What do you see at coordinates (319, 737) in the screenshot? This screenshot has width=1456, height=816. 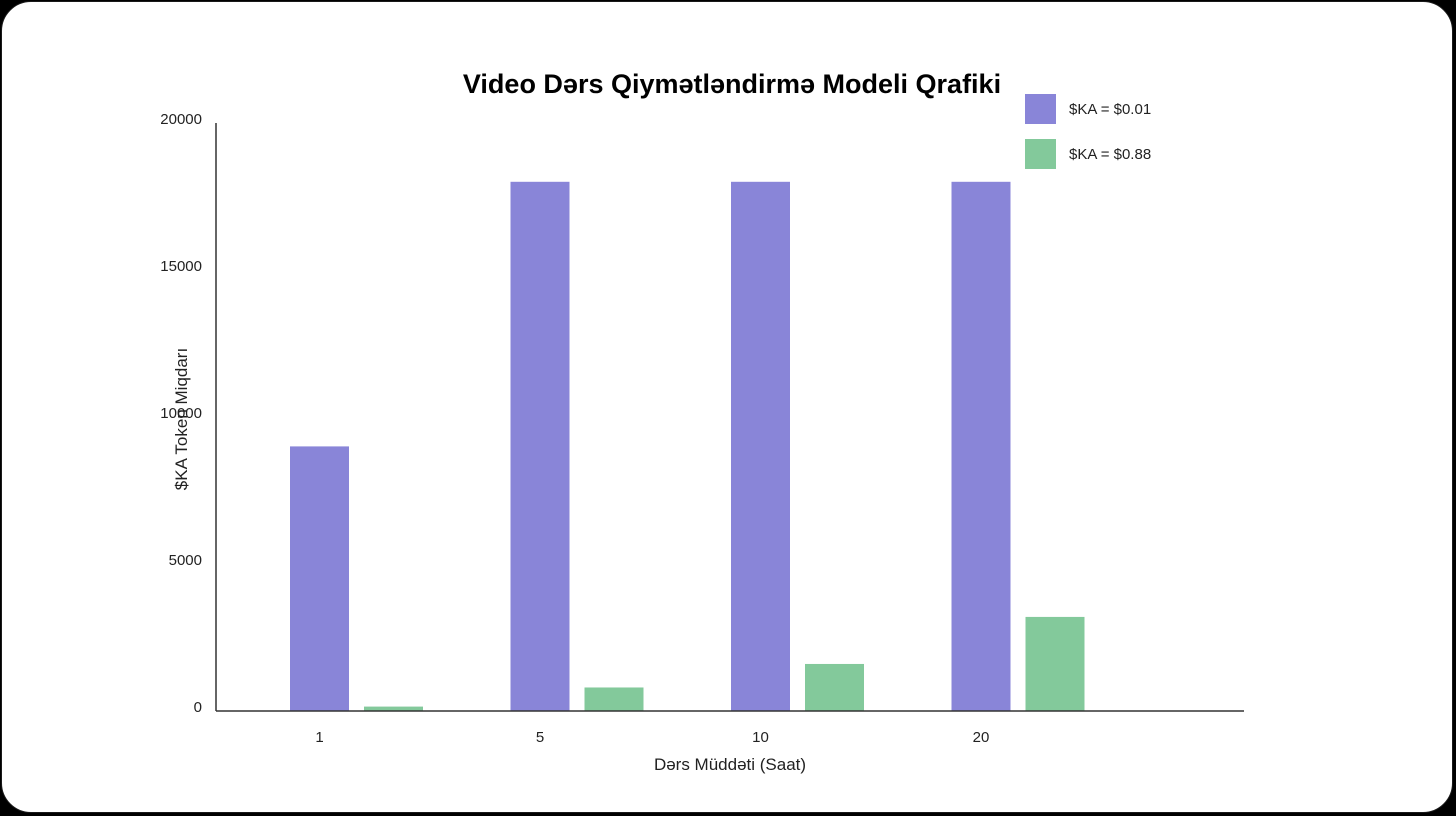 I see `x-tick-label: 1` at bounding box center [319, 737].